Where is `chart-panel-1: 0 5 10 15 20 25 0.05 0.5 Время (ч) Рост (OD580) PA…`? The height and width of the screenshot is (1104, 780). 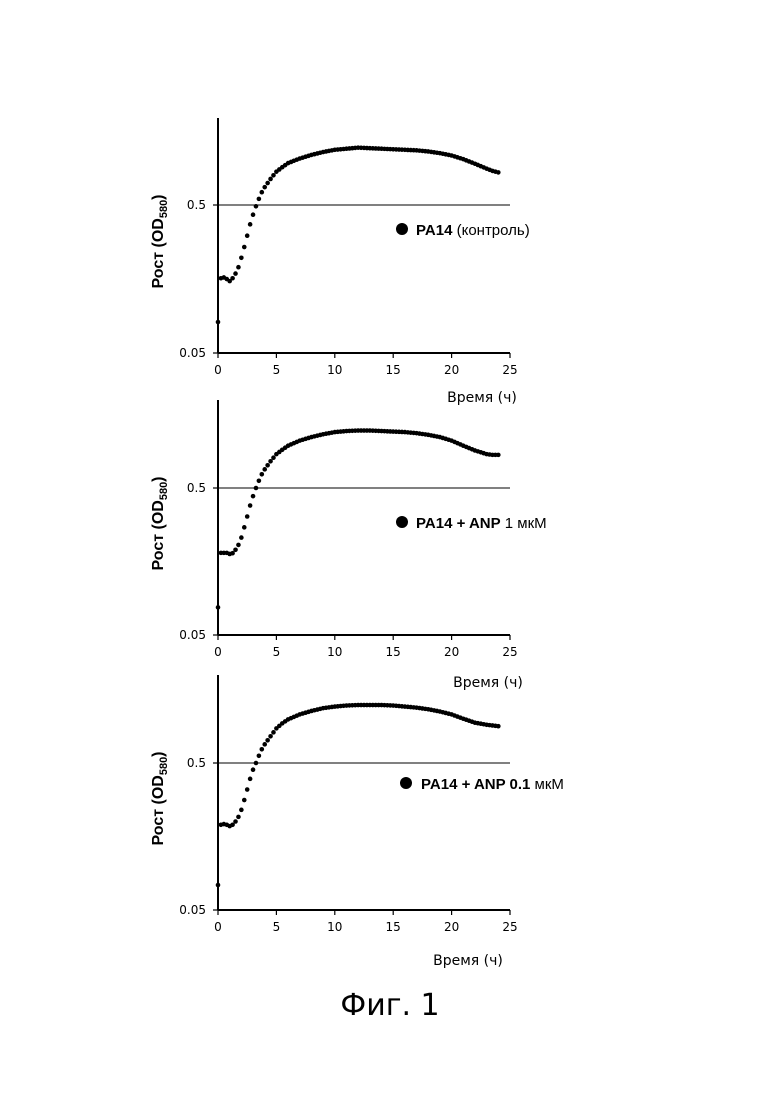 chart-panel-1: 0 5 10 15 20 25 0.05 0.5 Время (ч) Рост (OD580) PA… is located at coordinates (340, 262).